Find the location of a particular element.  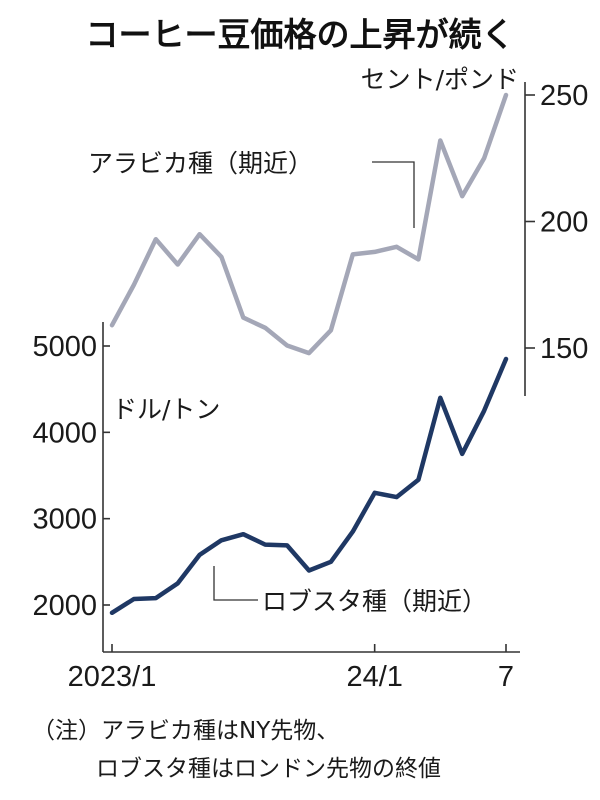

arabica-series-label: アラビカ種（期近） is located at coordinates (200, 163).